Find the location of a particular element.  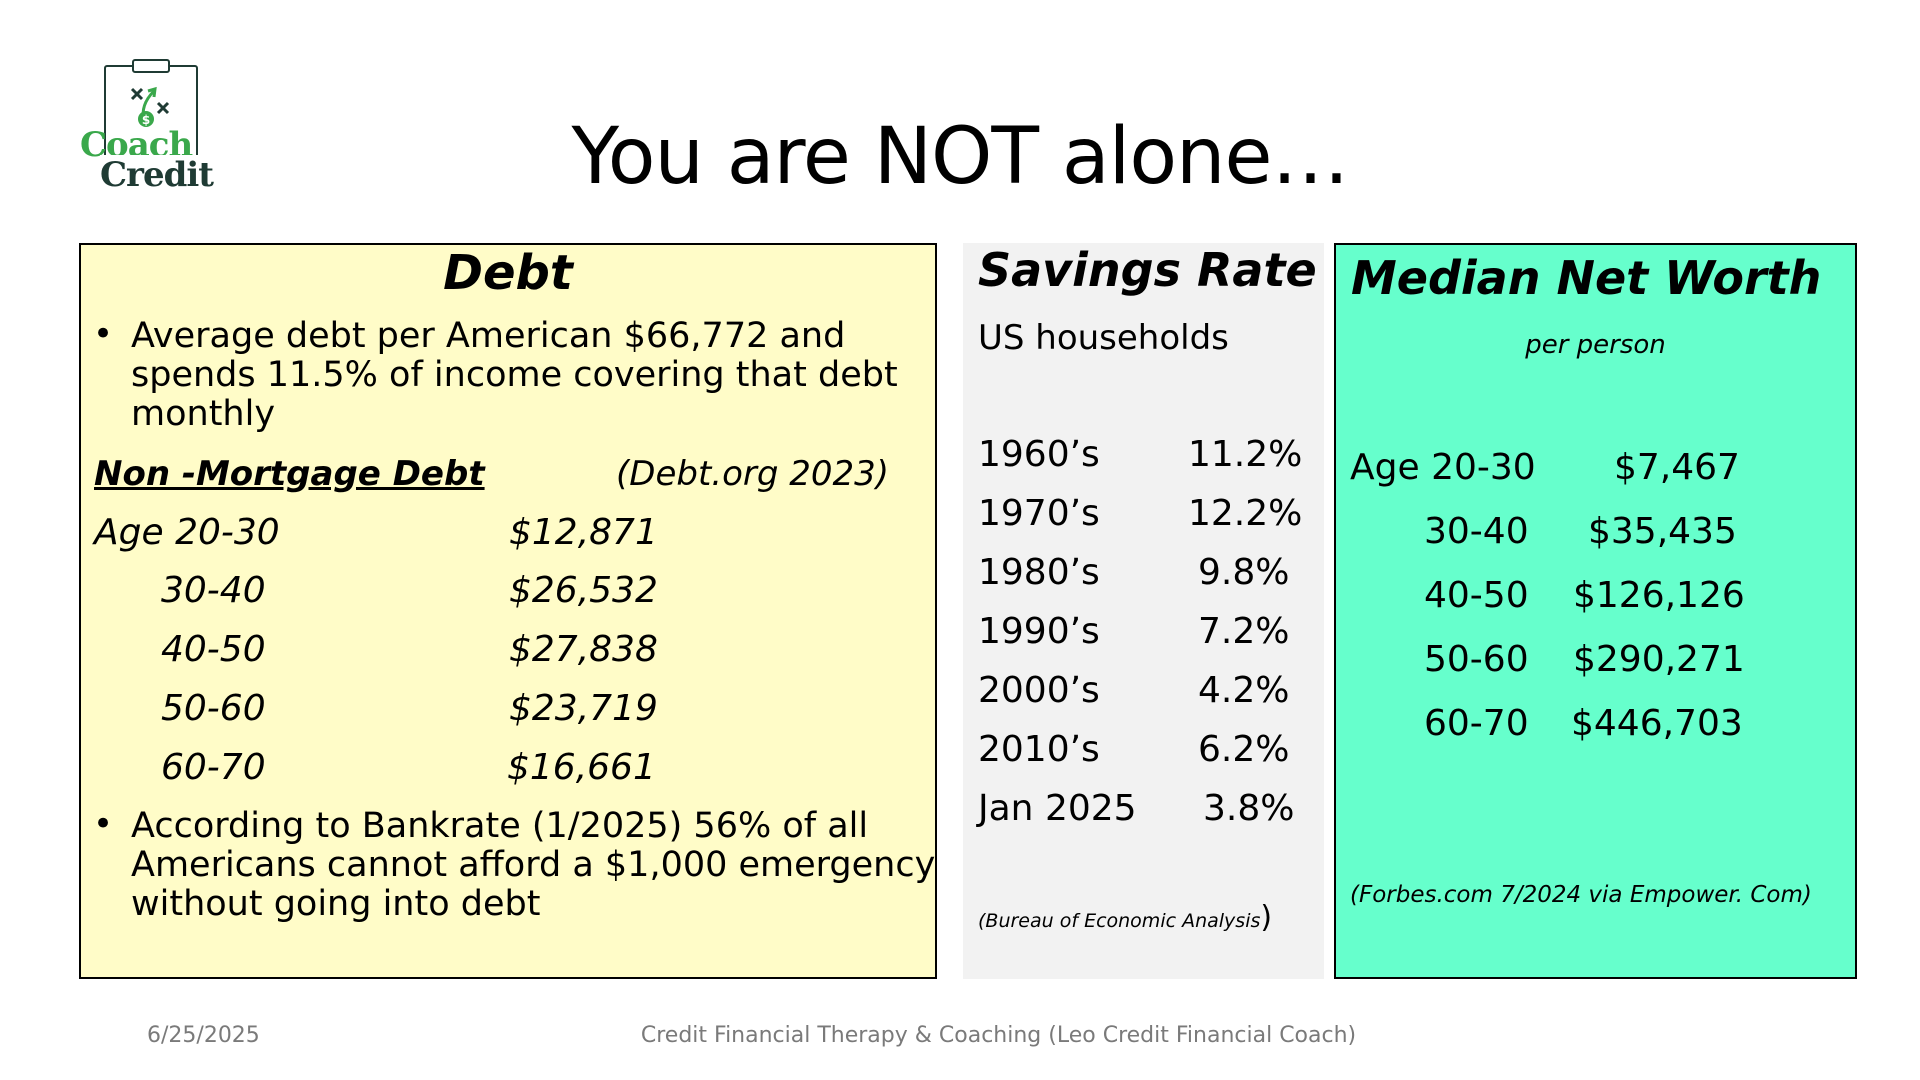

debt-amount: $23,719 is located at coordinates (583, 708).